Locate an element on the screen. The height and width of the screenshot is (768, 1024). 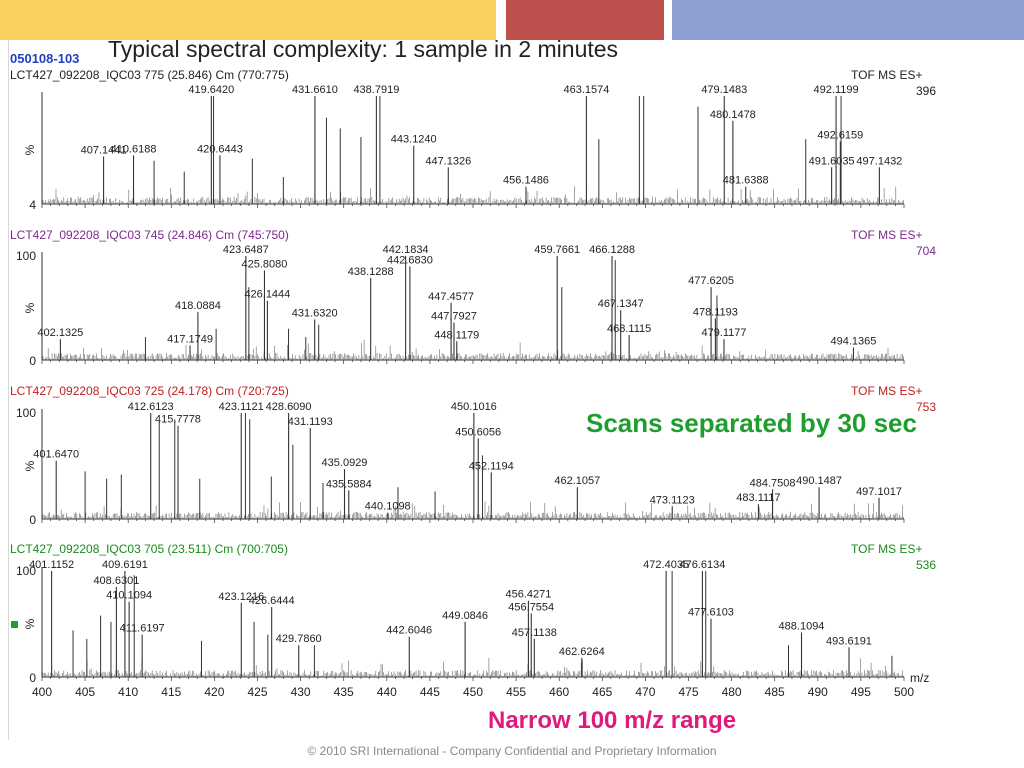
peak-label: 497.1017 is located at coordinates (879, 492).